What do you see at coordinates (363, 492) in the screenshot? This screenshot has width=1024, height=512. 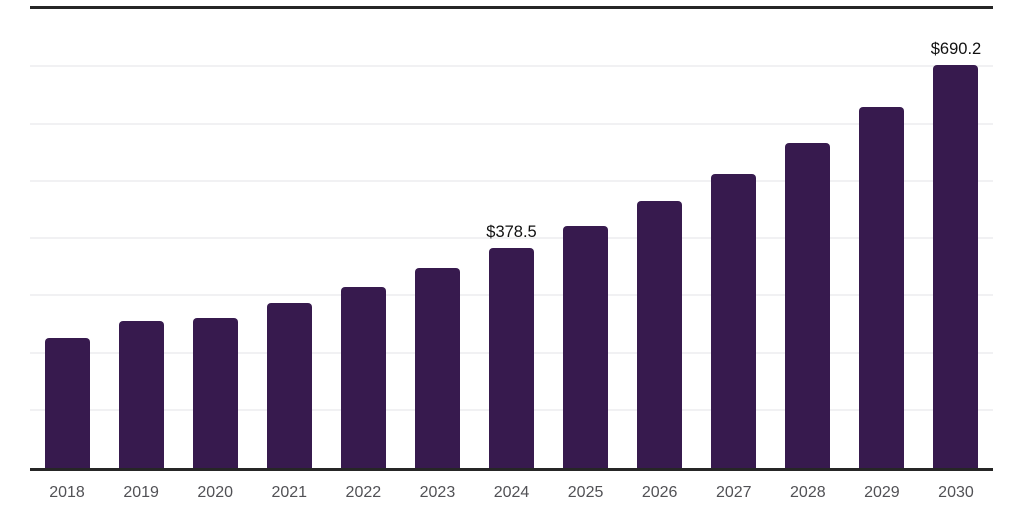 I see `x-tick-label-2022: 2022` at bounding box center [363, 492].